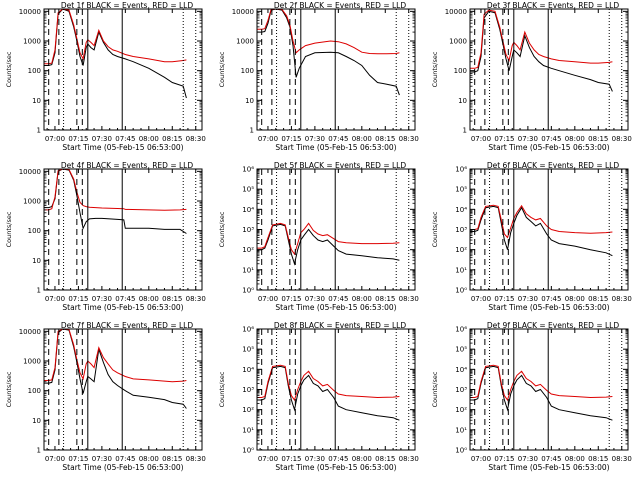 This screenshot has width=640, height=480. Describe the element at coordinates (252, 131) in the screenshot. I see `y-tick-label: 1` at that location.